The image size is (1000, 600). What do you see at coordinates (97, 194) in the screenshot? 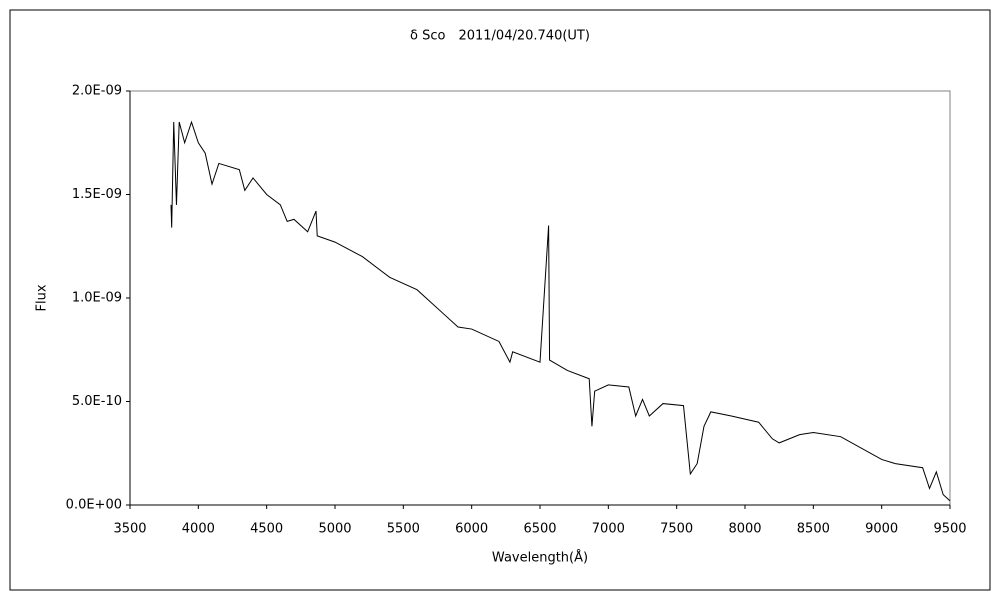
I see `y-tick-label: 1.5E-09` at bounding box center [97, 194].